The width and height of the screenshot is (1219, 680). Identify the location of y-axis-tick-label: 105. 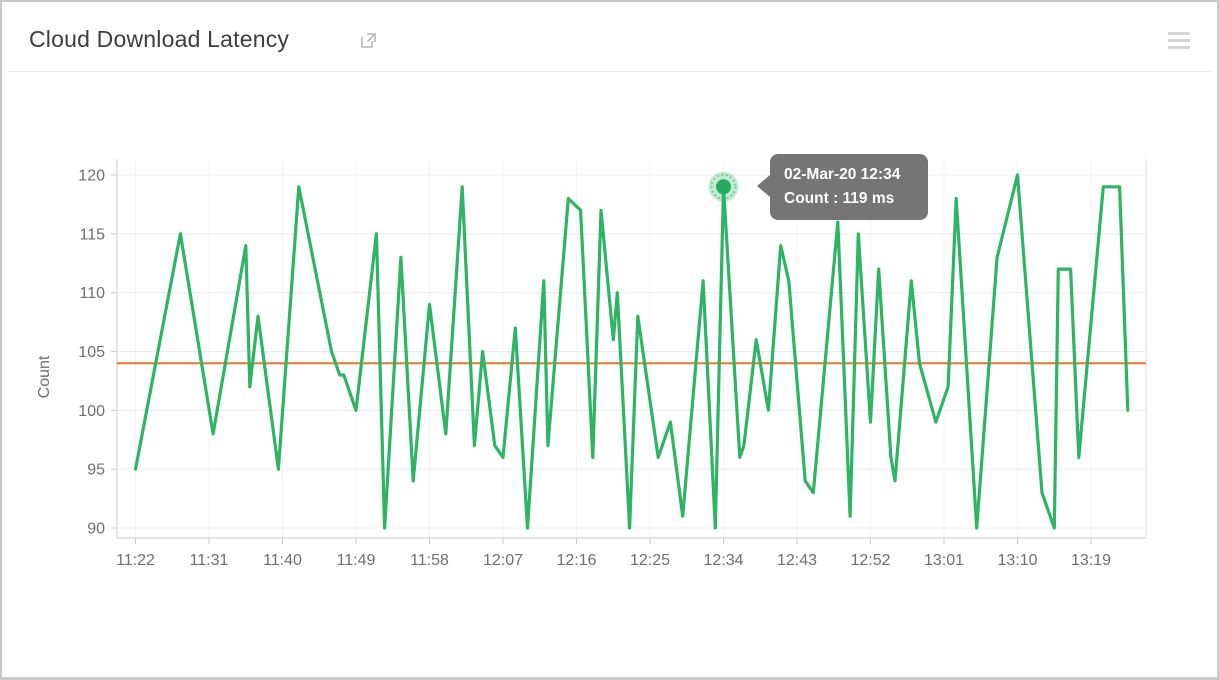
(91, 352).